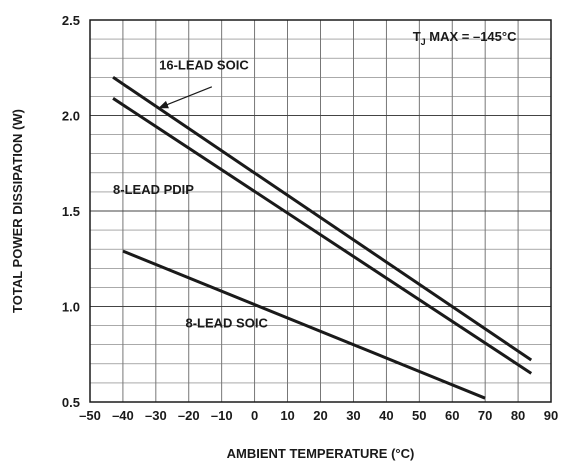  Describe the element at coordinates (423, 42) in the screenshot. I see `tj-subscript: J` at that location.